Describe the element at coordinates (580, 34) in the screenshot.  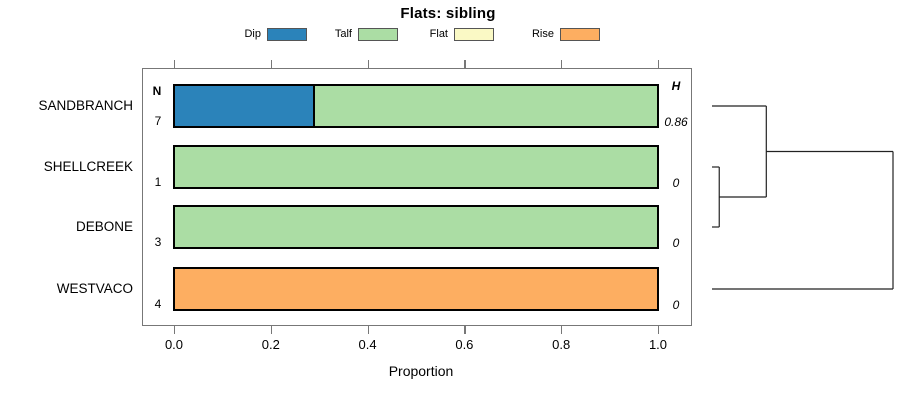
I see `legend-swatch-rise-icon` at that location.